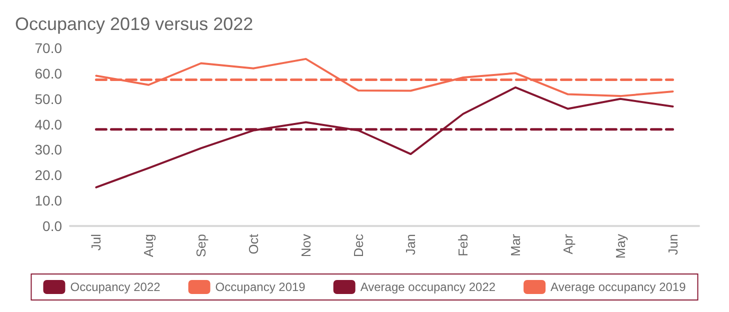 The image size is (729, 312). Describe the element at coordinates (306, 246) in the screenshot. I see `x-tick-label: Nov` at that location.